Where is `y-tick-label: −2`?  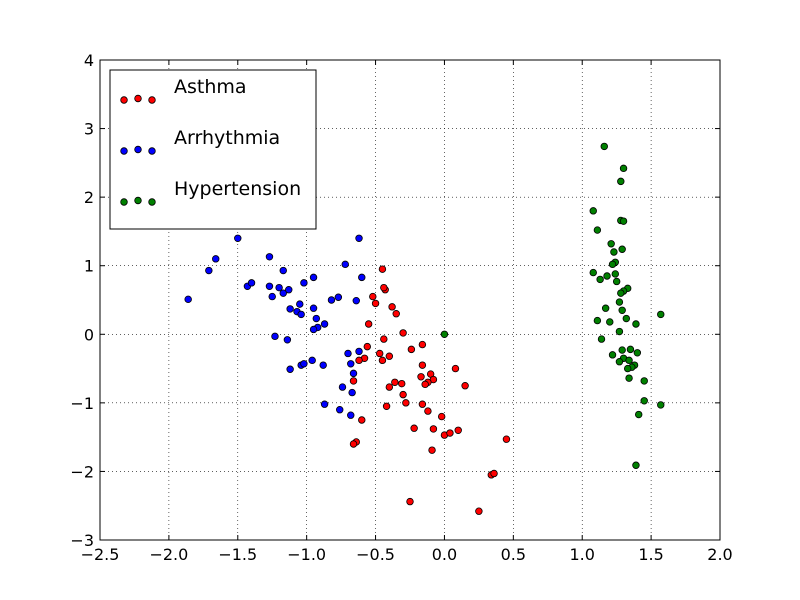
y-tick-label: −2 is located at coordinates (82, 471).